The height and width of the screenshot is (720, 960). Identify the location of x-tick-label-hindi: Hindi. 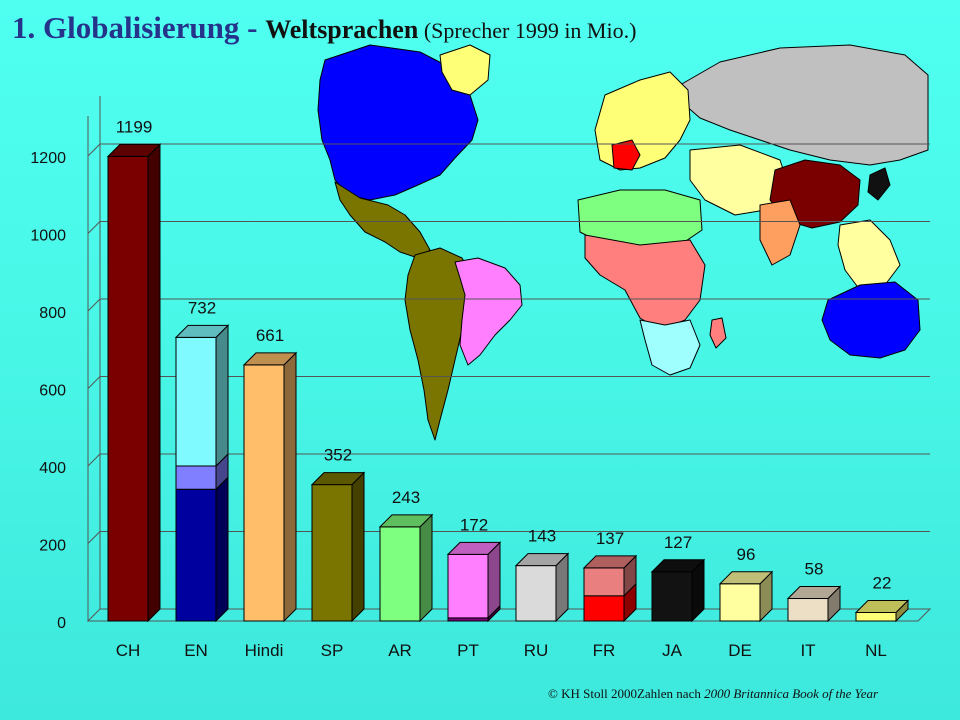
(264, 650).